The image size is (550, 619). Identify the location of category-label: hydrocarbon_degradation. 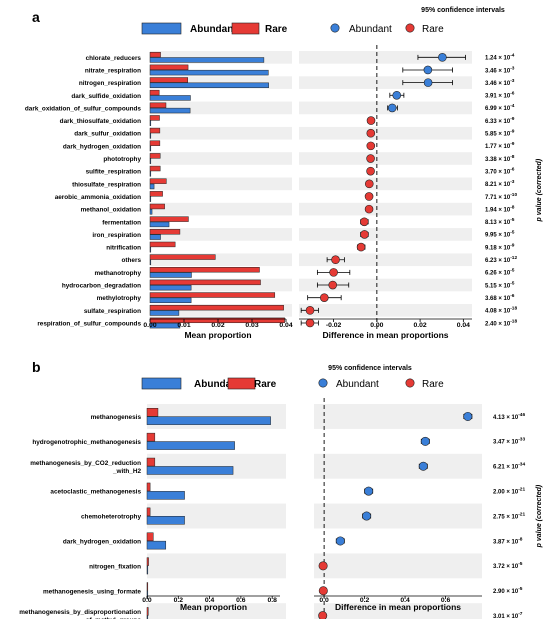
(101, 286).